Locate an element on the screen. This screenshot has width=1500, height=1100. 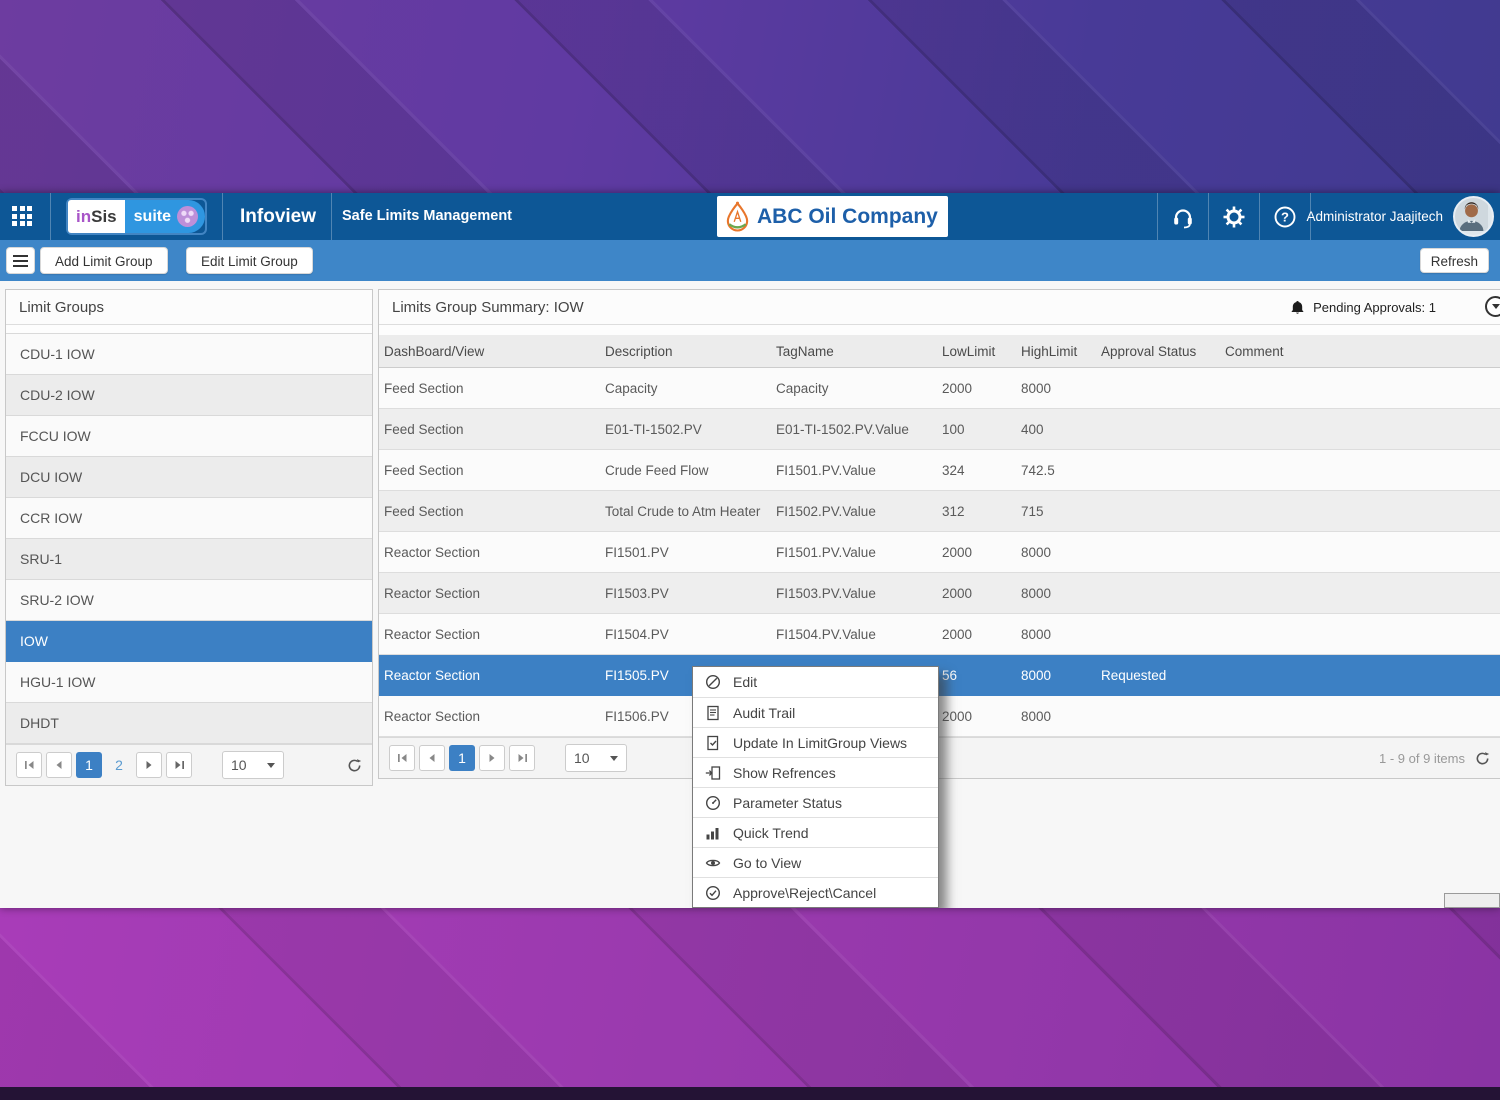
toolbar: Add Limit Group Edit Limit Group Refresh is located at coordinates (750, 260).